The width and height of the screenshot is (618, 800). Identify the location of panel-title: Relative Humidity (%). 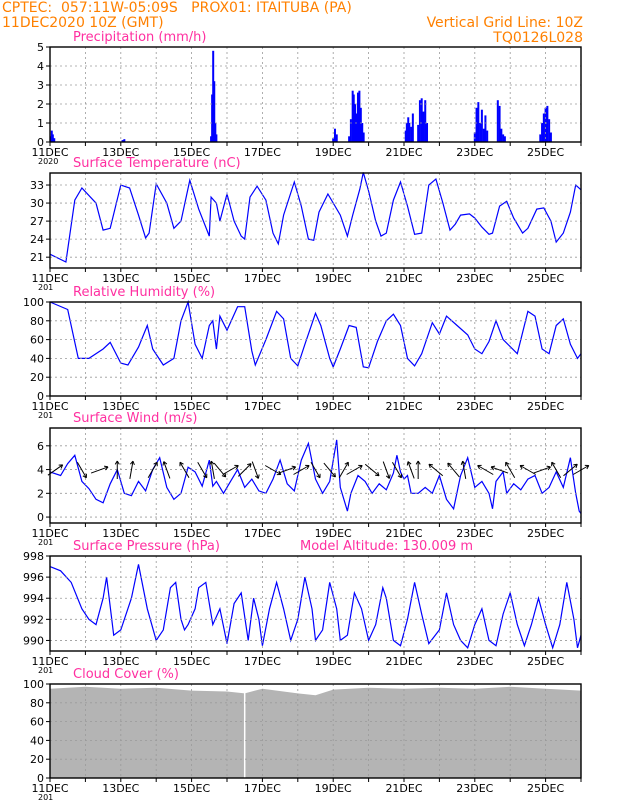
(144, 292).